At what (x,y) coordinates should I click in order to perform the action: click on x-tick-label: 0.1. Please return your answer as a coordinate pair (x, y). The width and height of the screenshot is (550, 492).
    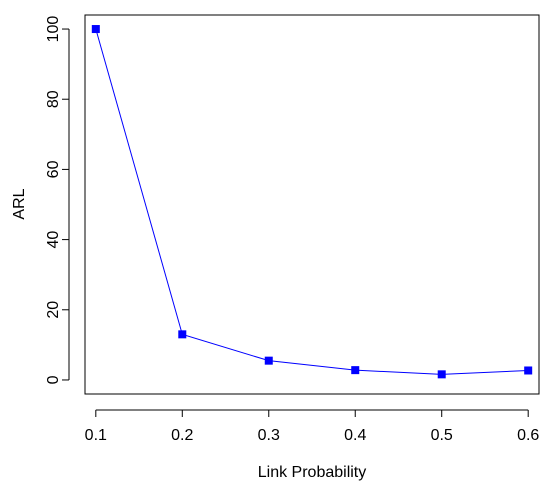
    Looking at the image, I should click on (96, 435).